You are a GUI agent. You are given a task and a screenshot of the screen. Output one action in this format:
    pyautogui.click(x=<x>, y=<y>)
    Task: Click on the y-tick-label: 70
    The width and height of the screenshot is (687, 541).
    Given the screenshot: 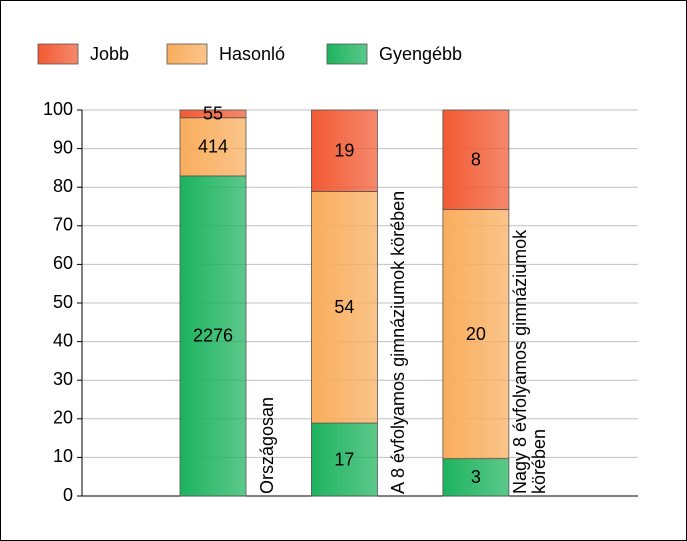 What is the action you would take?
    pyautogui.click(x=63, y=225)
    